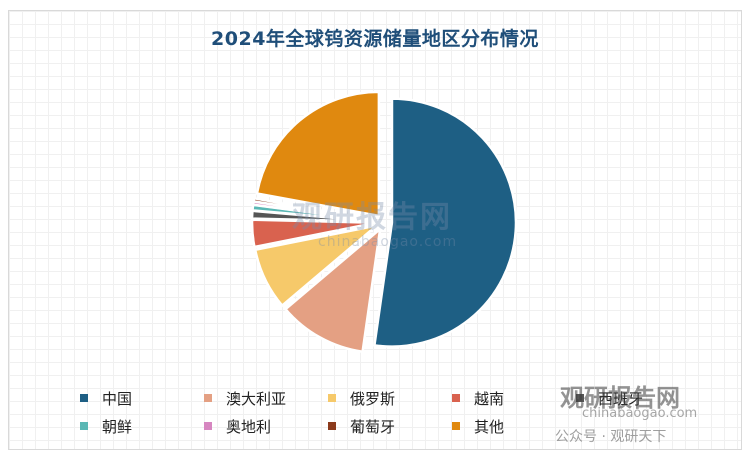  I want to click on legend-label: 朝鲜, so click(117, 426).